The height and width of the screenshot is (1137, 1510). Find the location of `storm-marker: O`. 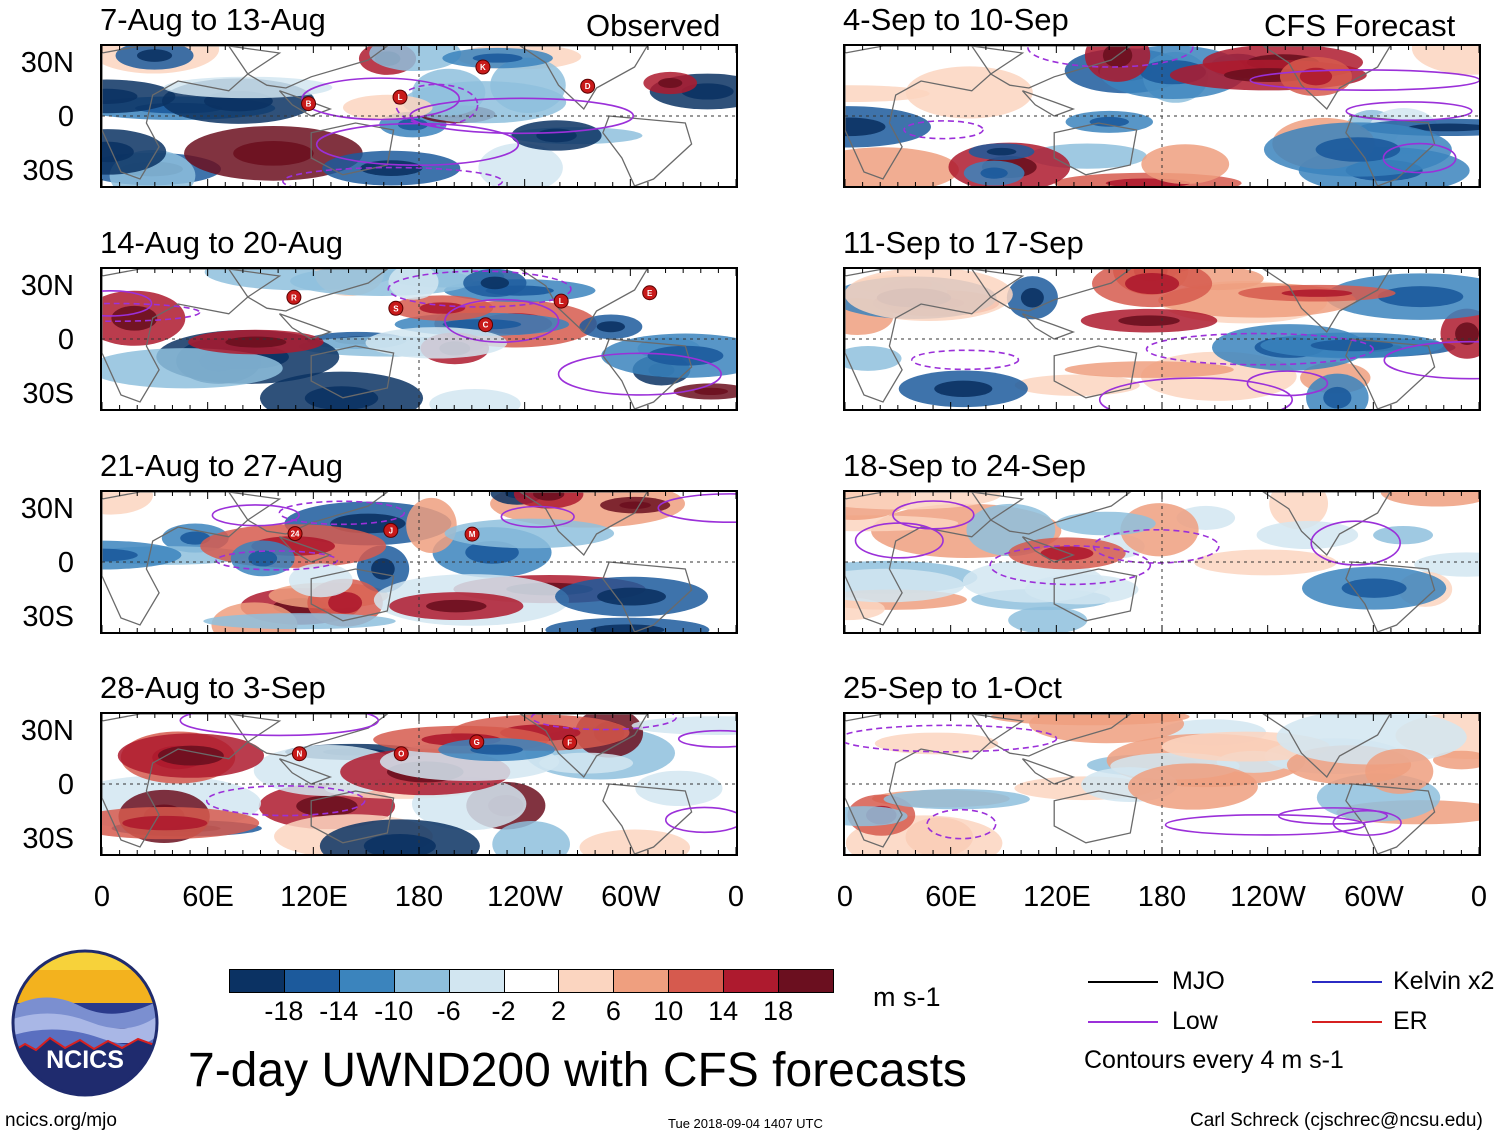

storm-marker: O is located at coordinates (401, 754).